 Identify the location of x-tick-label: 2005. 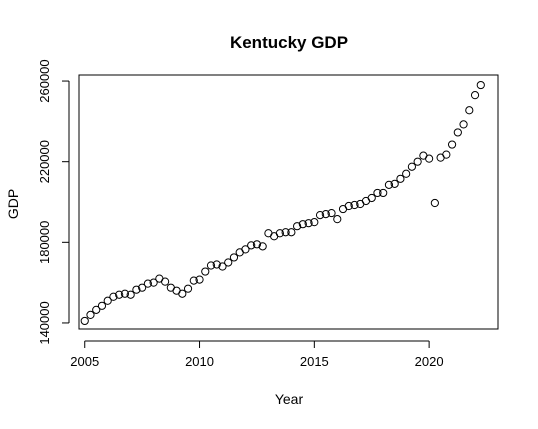
(84, 361).